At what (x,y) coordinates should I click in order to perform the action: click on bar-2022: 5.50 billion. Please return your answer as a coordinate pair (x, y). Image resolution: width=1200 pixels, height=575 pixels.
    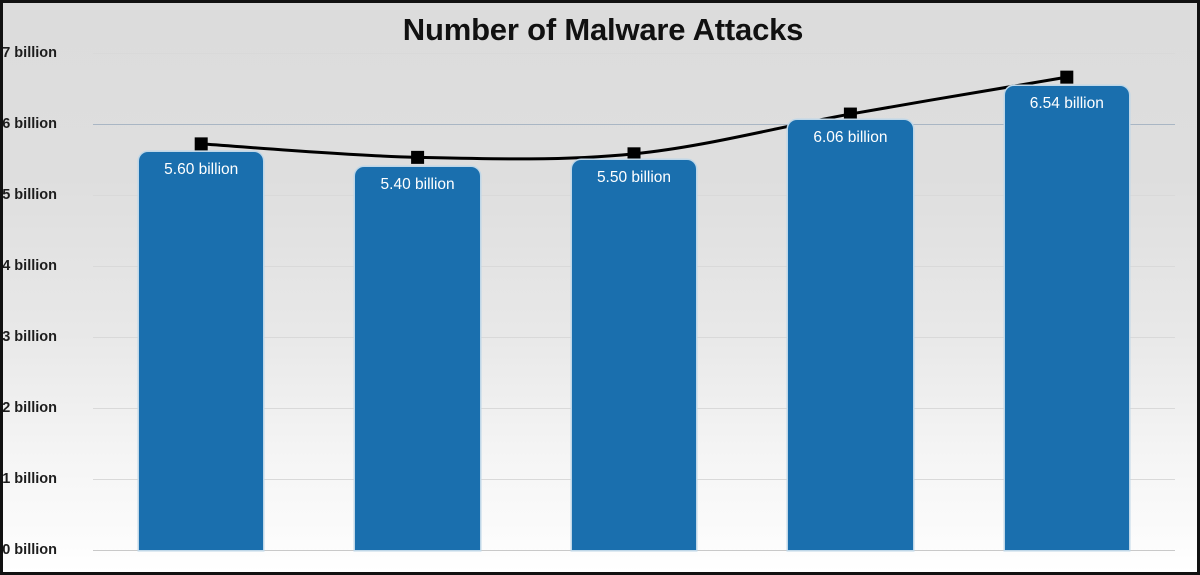
    Looking at the image, I should click on (634, 354).